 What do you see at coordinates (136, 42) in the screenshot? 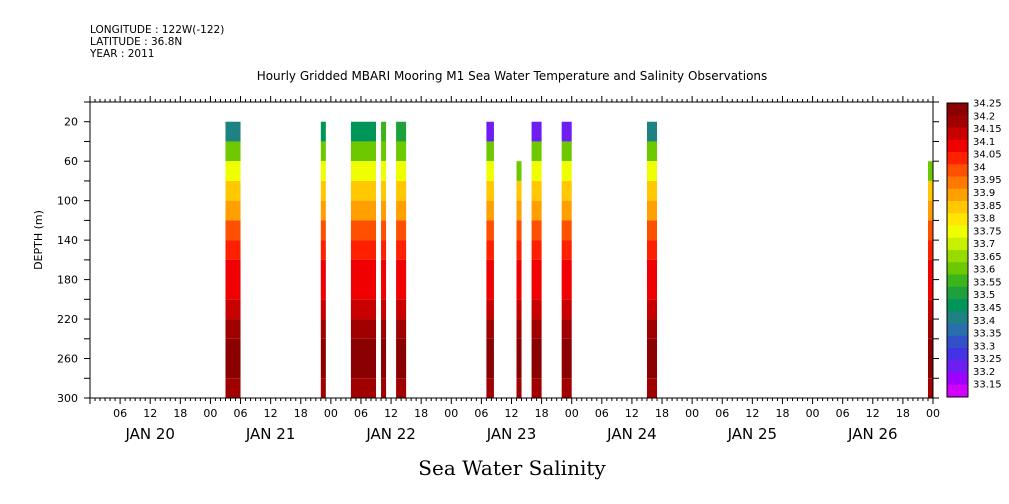
I see `latitude-label: LATITUDE : 36.8N` at bounding box center [136, 42].